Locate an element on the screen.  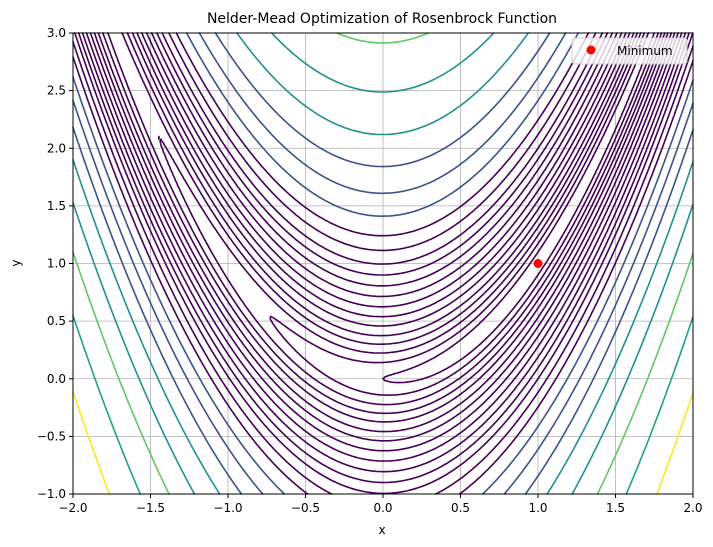
legend-marker-minimum is located at coordinates (591, 50).